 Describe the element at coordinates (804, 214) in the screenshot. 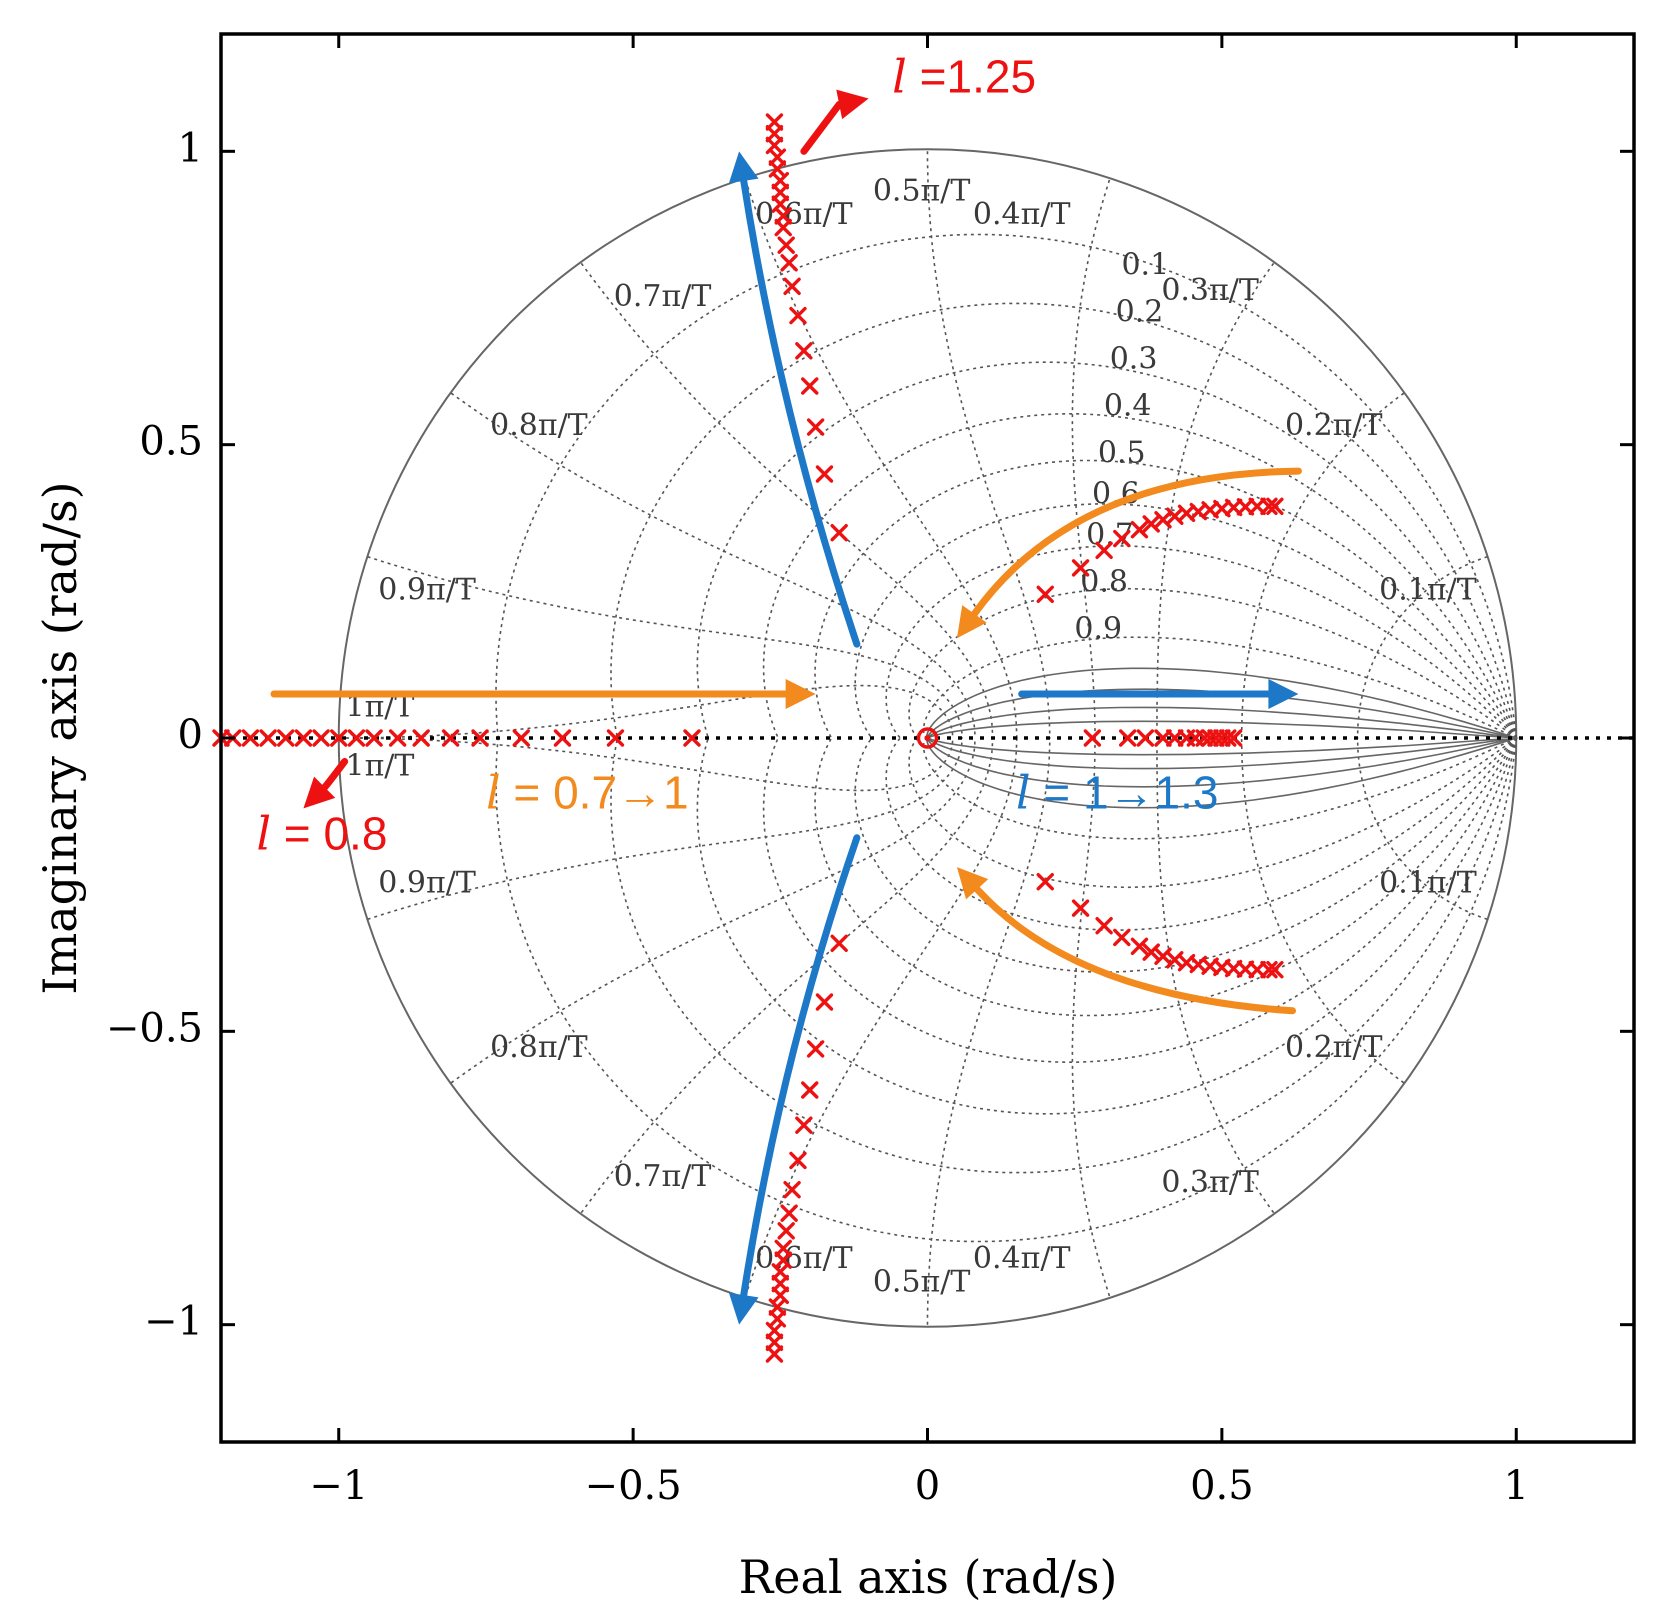

I see `wn-label: 0.6π/T` at that location.